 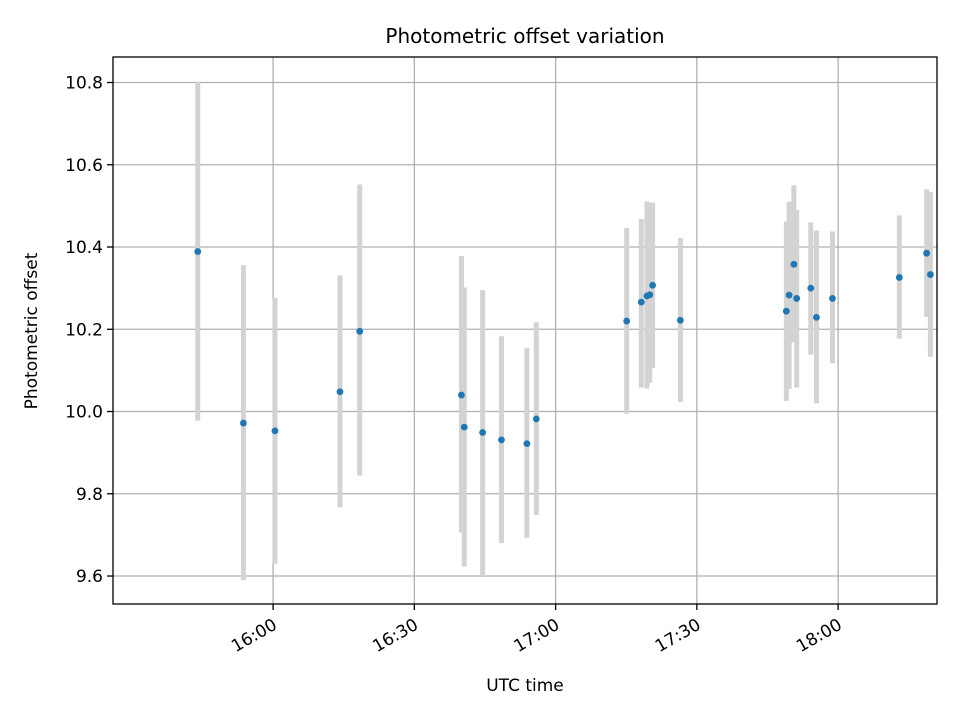 I want to click on y-tick-label: 10.6, so click(x=84, y=166).